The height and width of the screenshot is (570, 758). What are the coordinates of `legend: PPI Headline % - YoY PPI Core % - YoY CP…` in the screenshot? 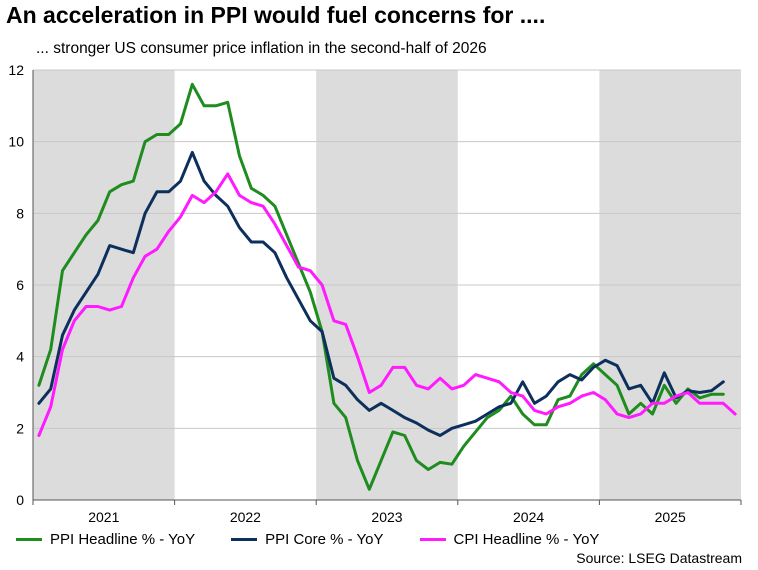 It's located at (325, 539).